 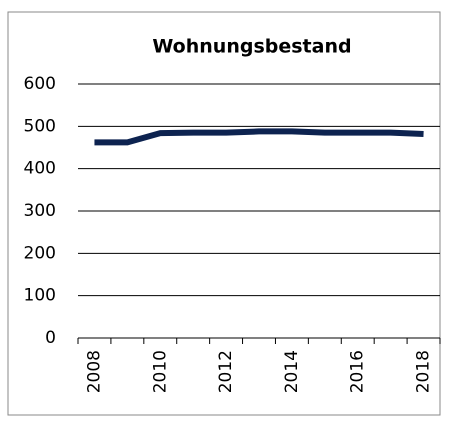 I want to click on x-tick-label: 2010, so click(x=160, y=371).